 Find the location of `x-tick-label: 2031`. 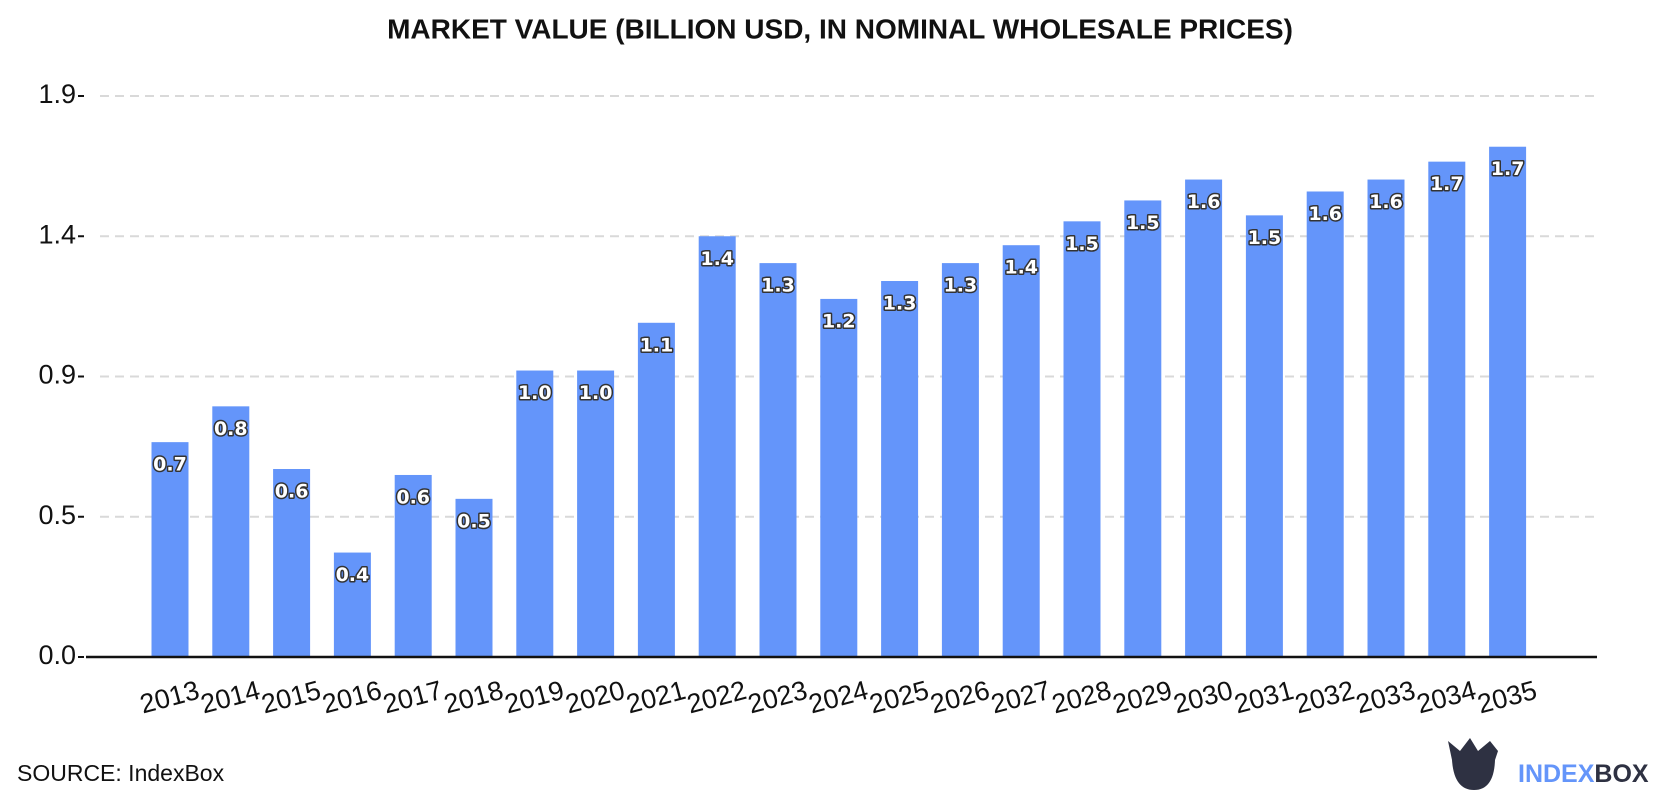

x-tick-label: 2031 is located at coordinates (1264, 697).